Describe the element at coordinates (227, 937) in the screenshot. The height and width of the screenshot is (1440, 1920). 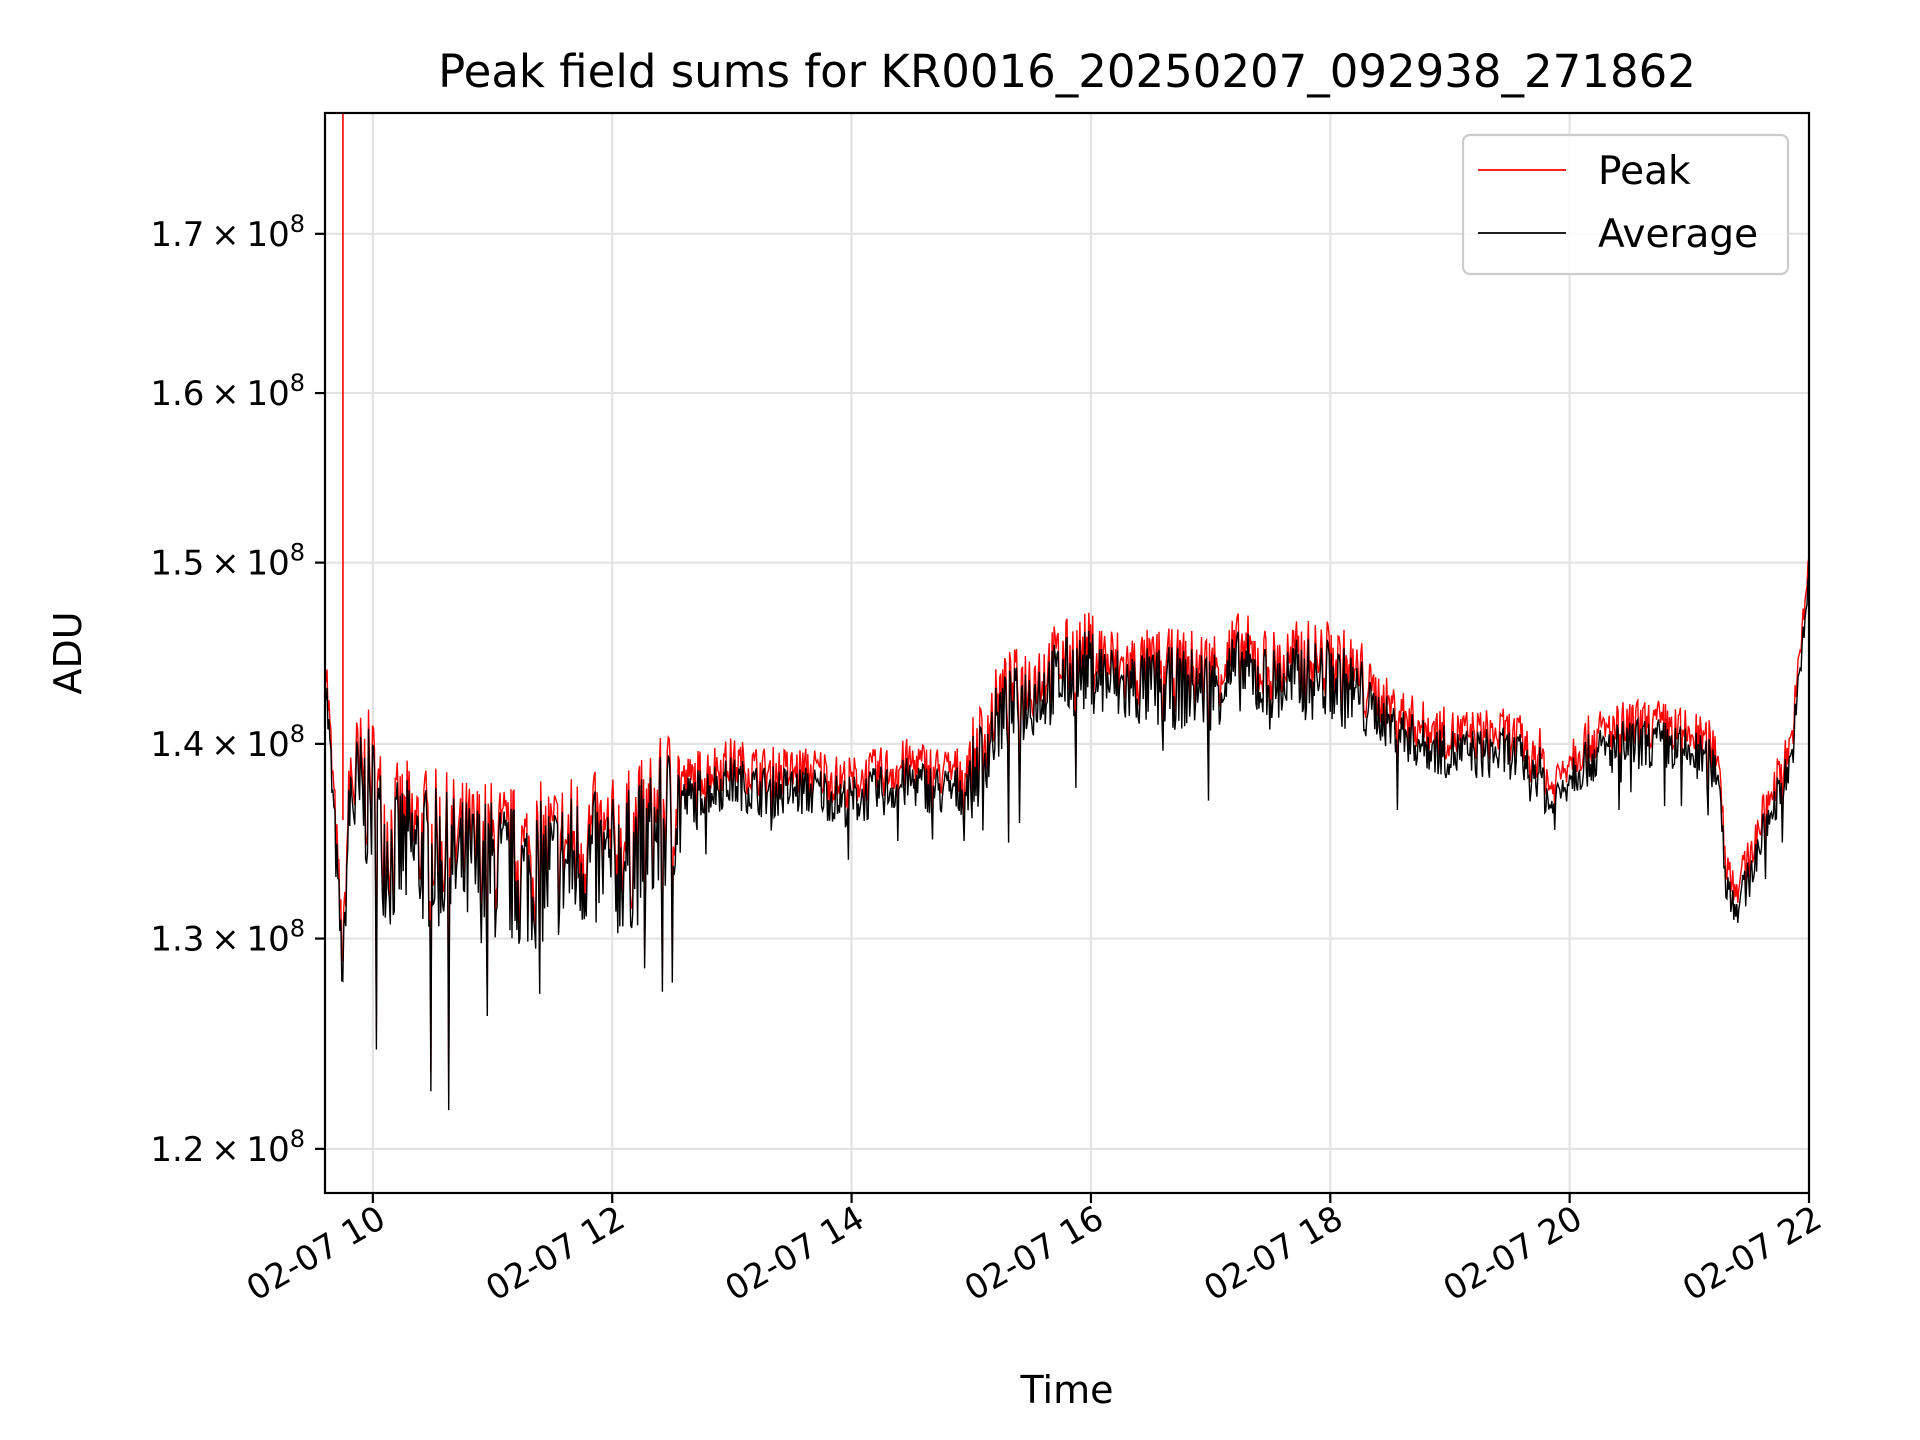
I see `y-tick-label: 1.3 × 108` at that location.